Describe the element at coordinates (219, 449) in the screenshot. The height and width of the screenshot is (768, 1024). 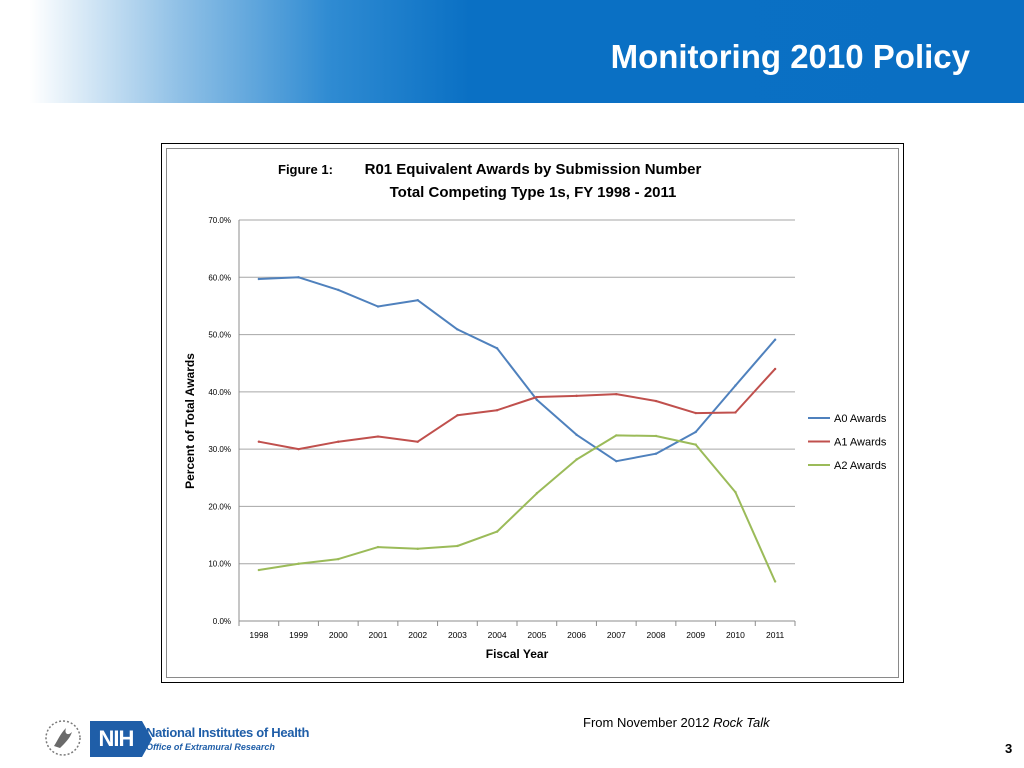
I see `y-tick-label: 30.0%` at that location.